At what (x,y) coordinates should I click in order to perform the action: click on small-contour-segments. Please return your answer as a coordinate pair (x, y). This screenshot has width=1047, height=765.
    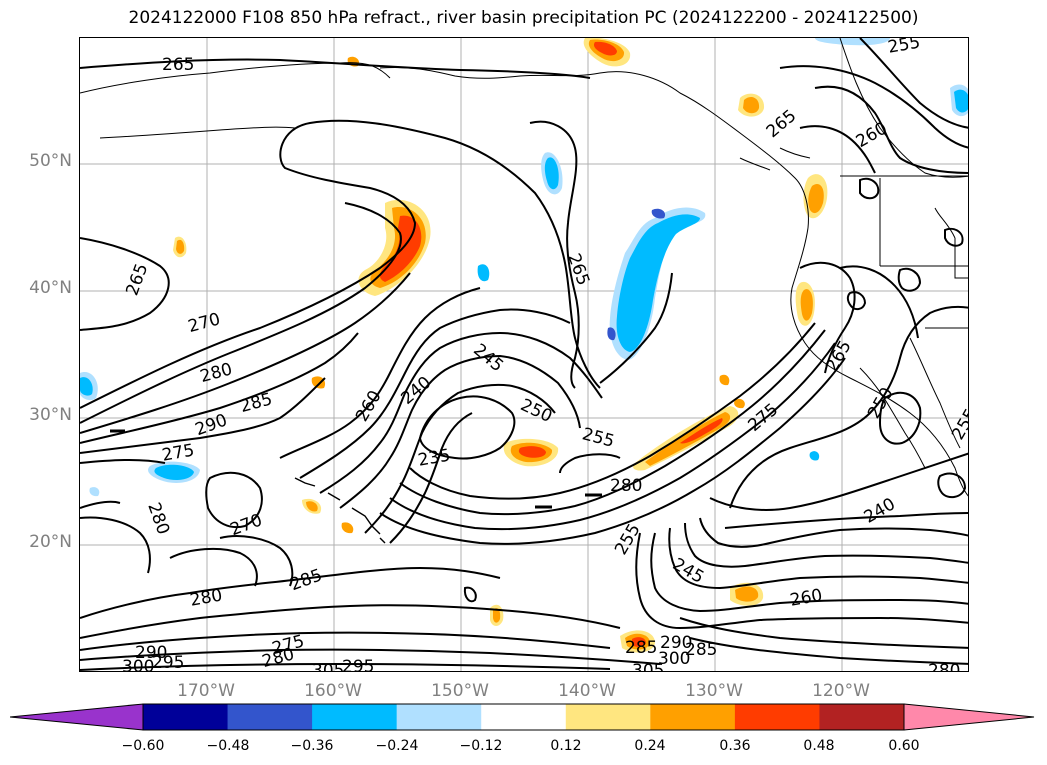
    Looking at the image, I should click on (356, 469).